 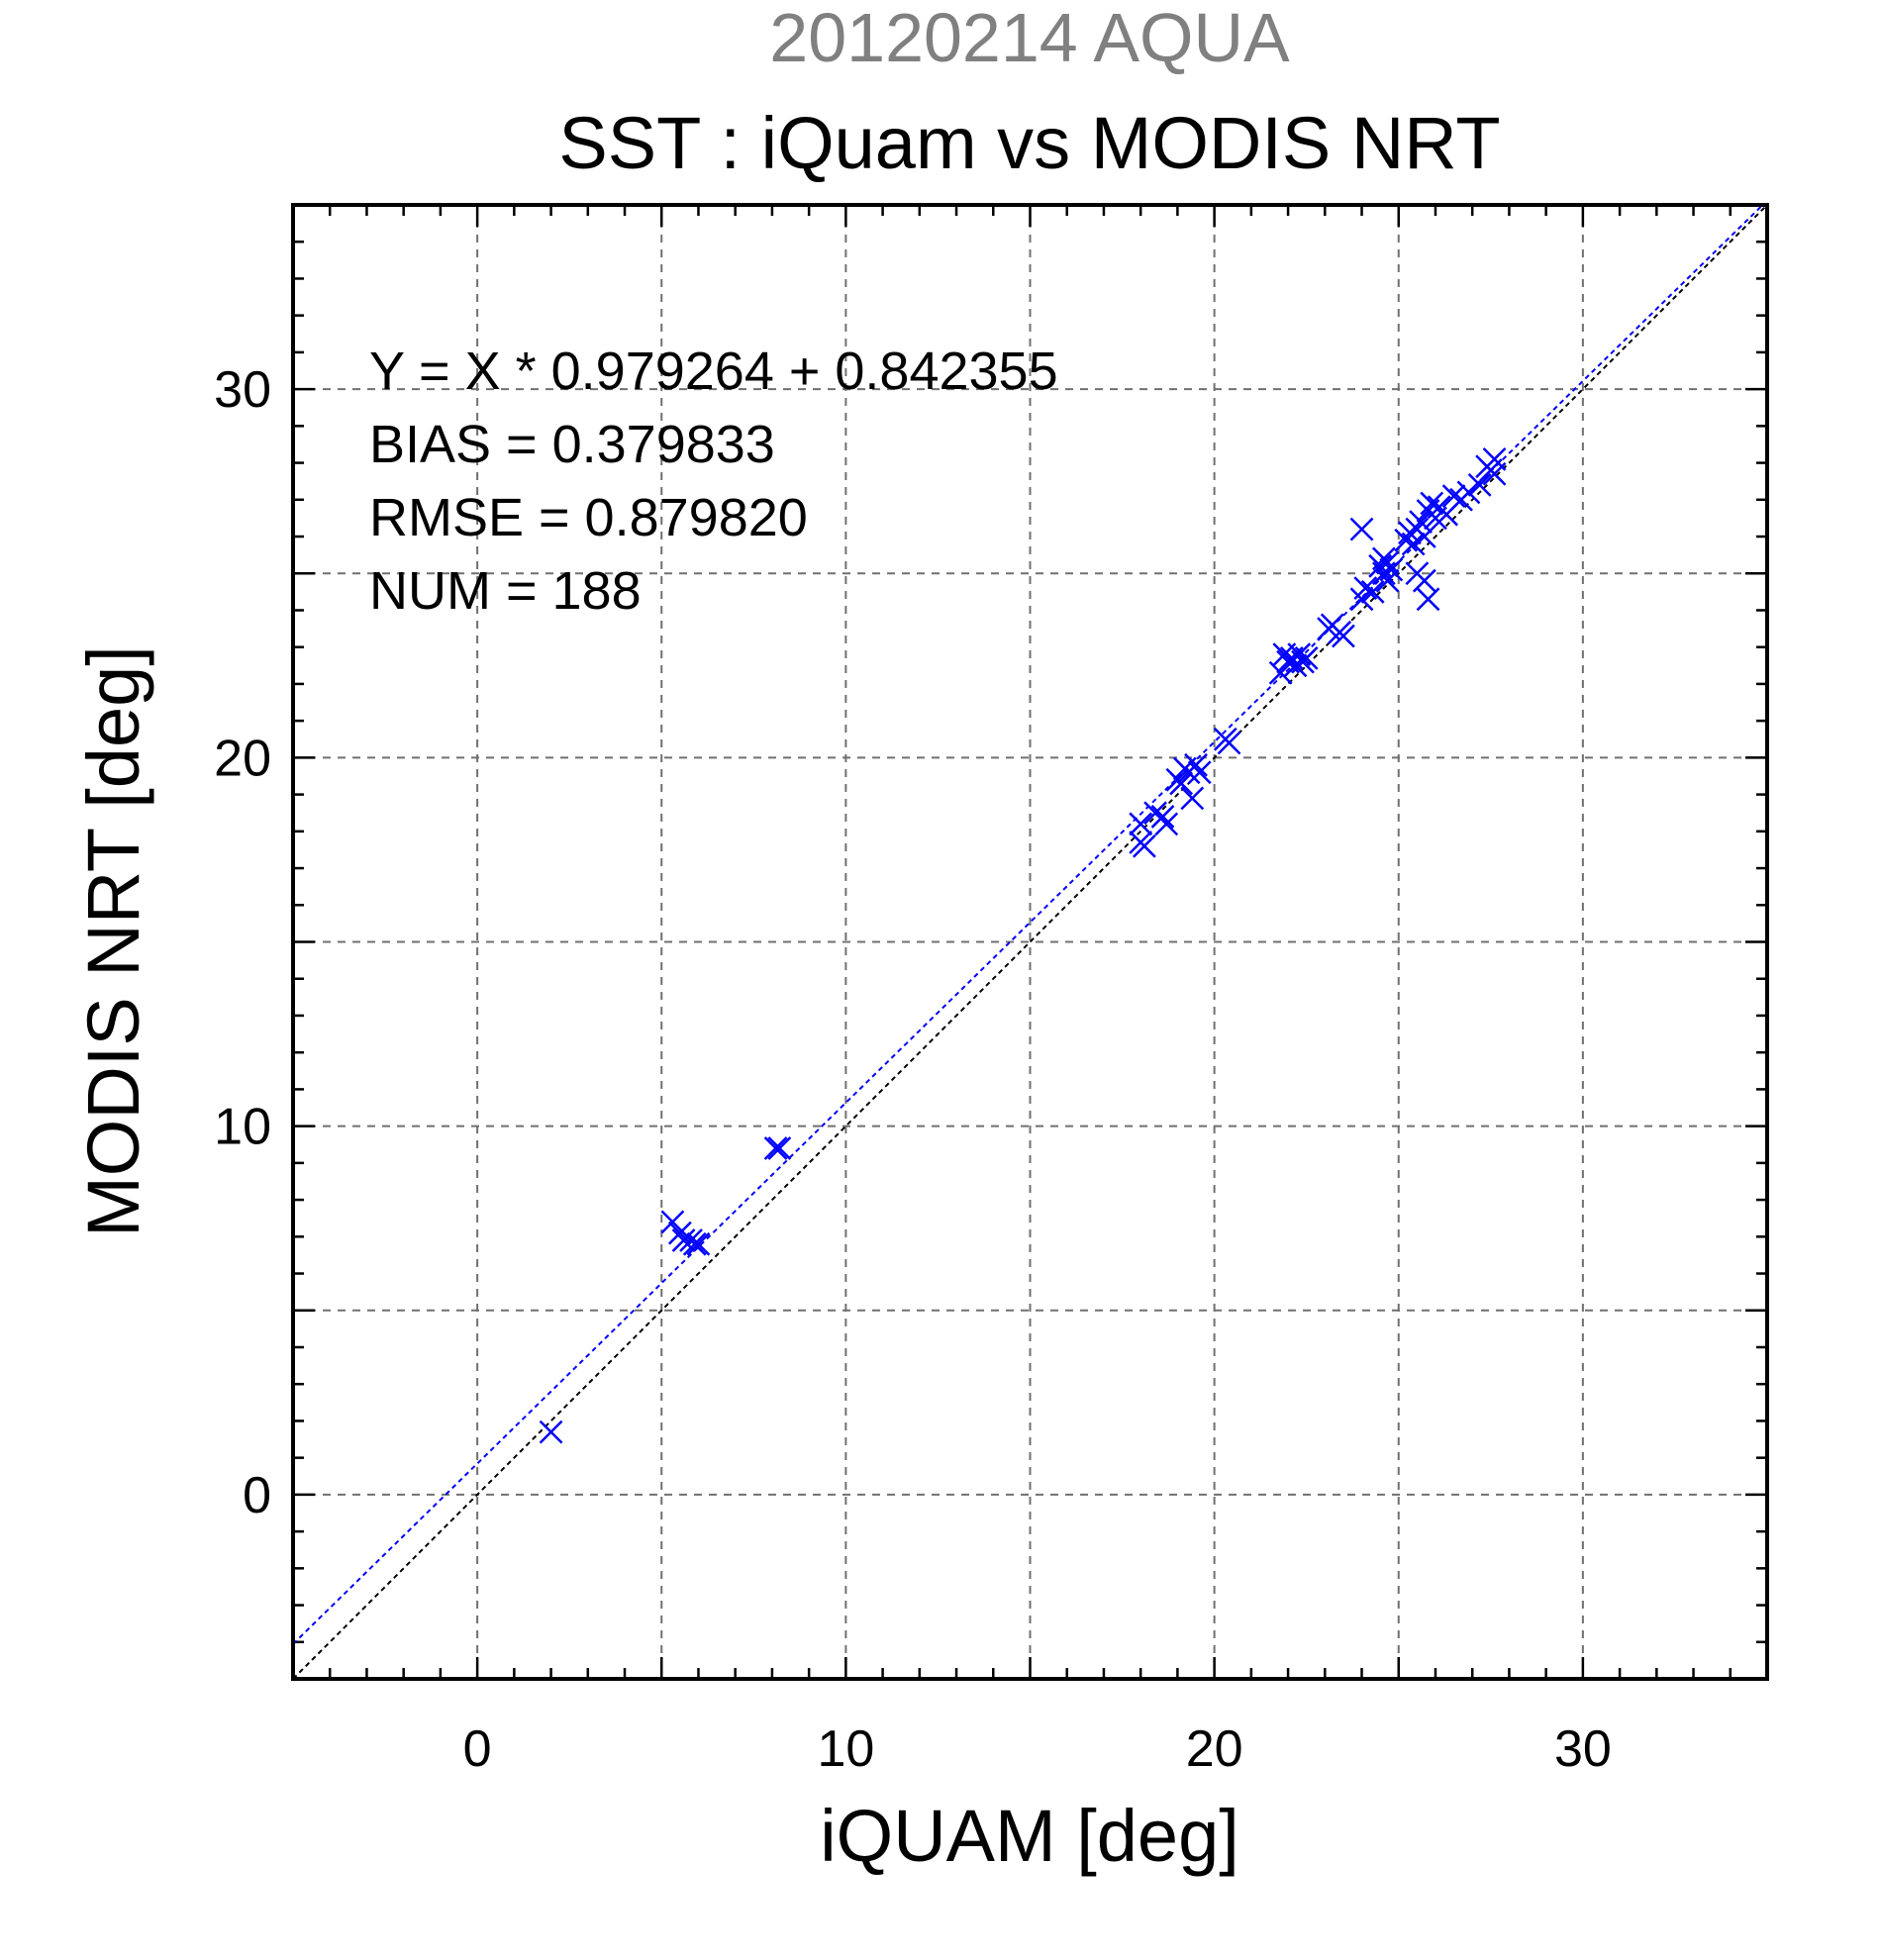 What do you see at coordinates (1038, 1749) in the screenshot?
I see `x-tick-labels: 0 10 20 30` at bounding box center [1038, 1749].